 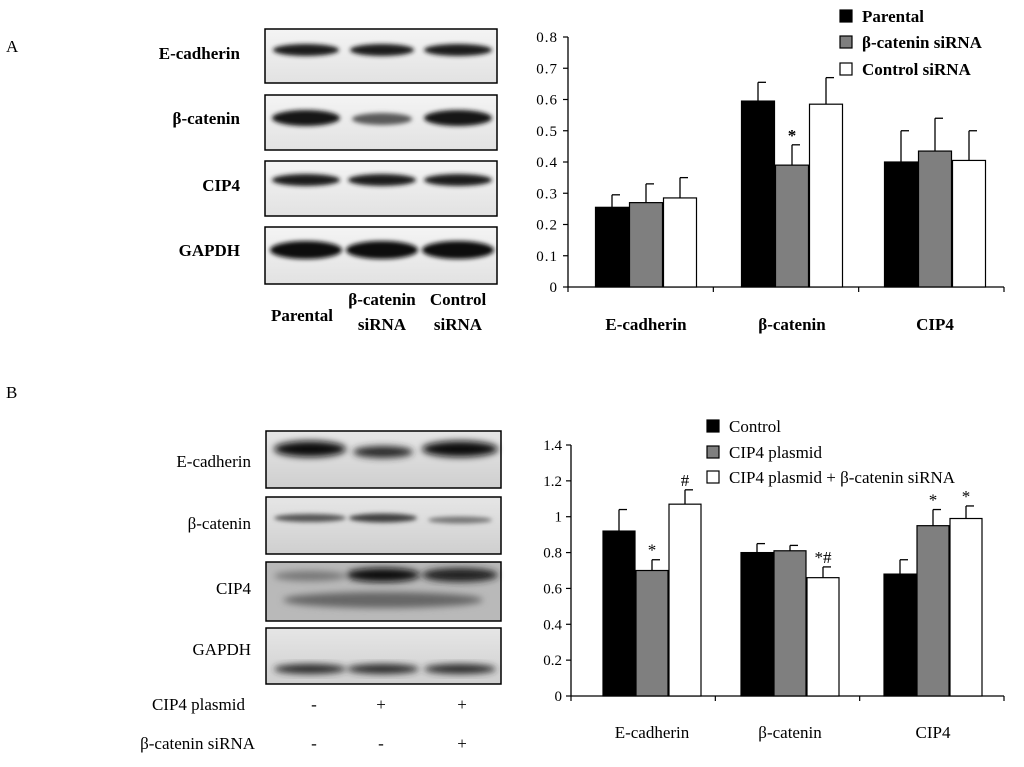 I want to click on blot-b-row-label: β-catenin, so click(x=220, y=523).